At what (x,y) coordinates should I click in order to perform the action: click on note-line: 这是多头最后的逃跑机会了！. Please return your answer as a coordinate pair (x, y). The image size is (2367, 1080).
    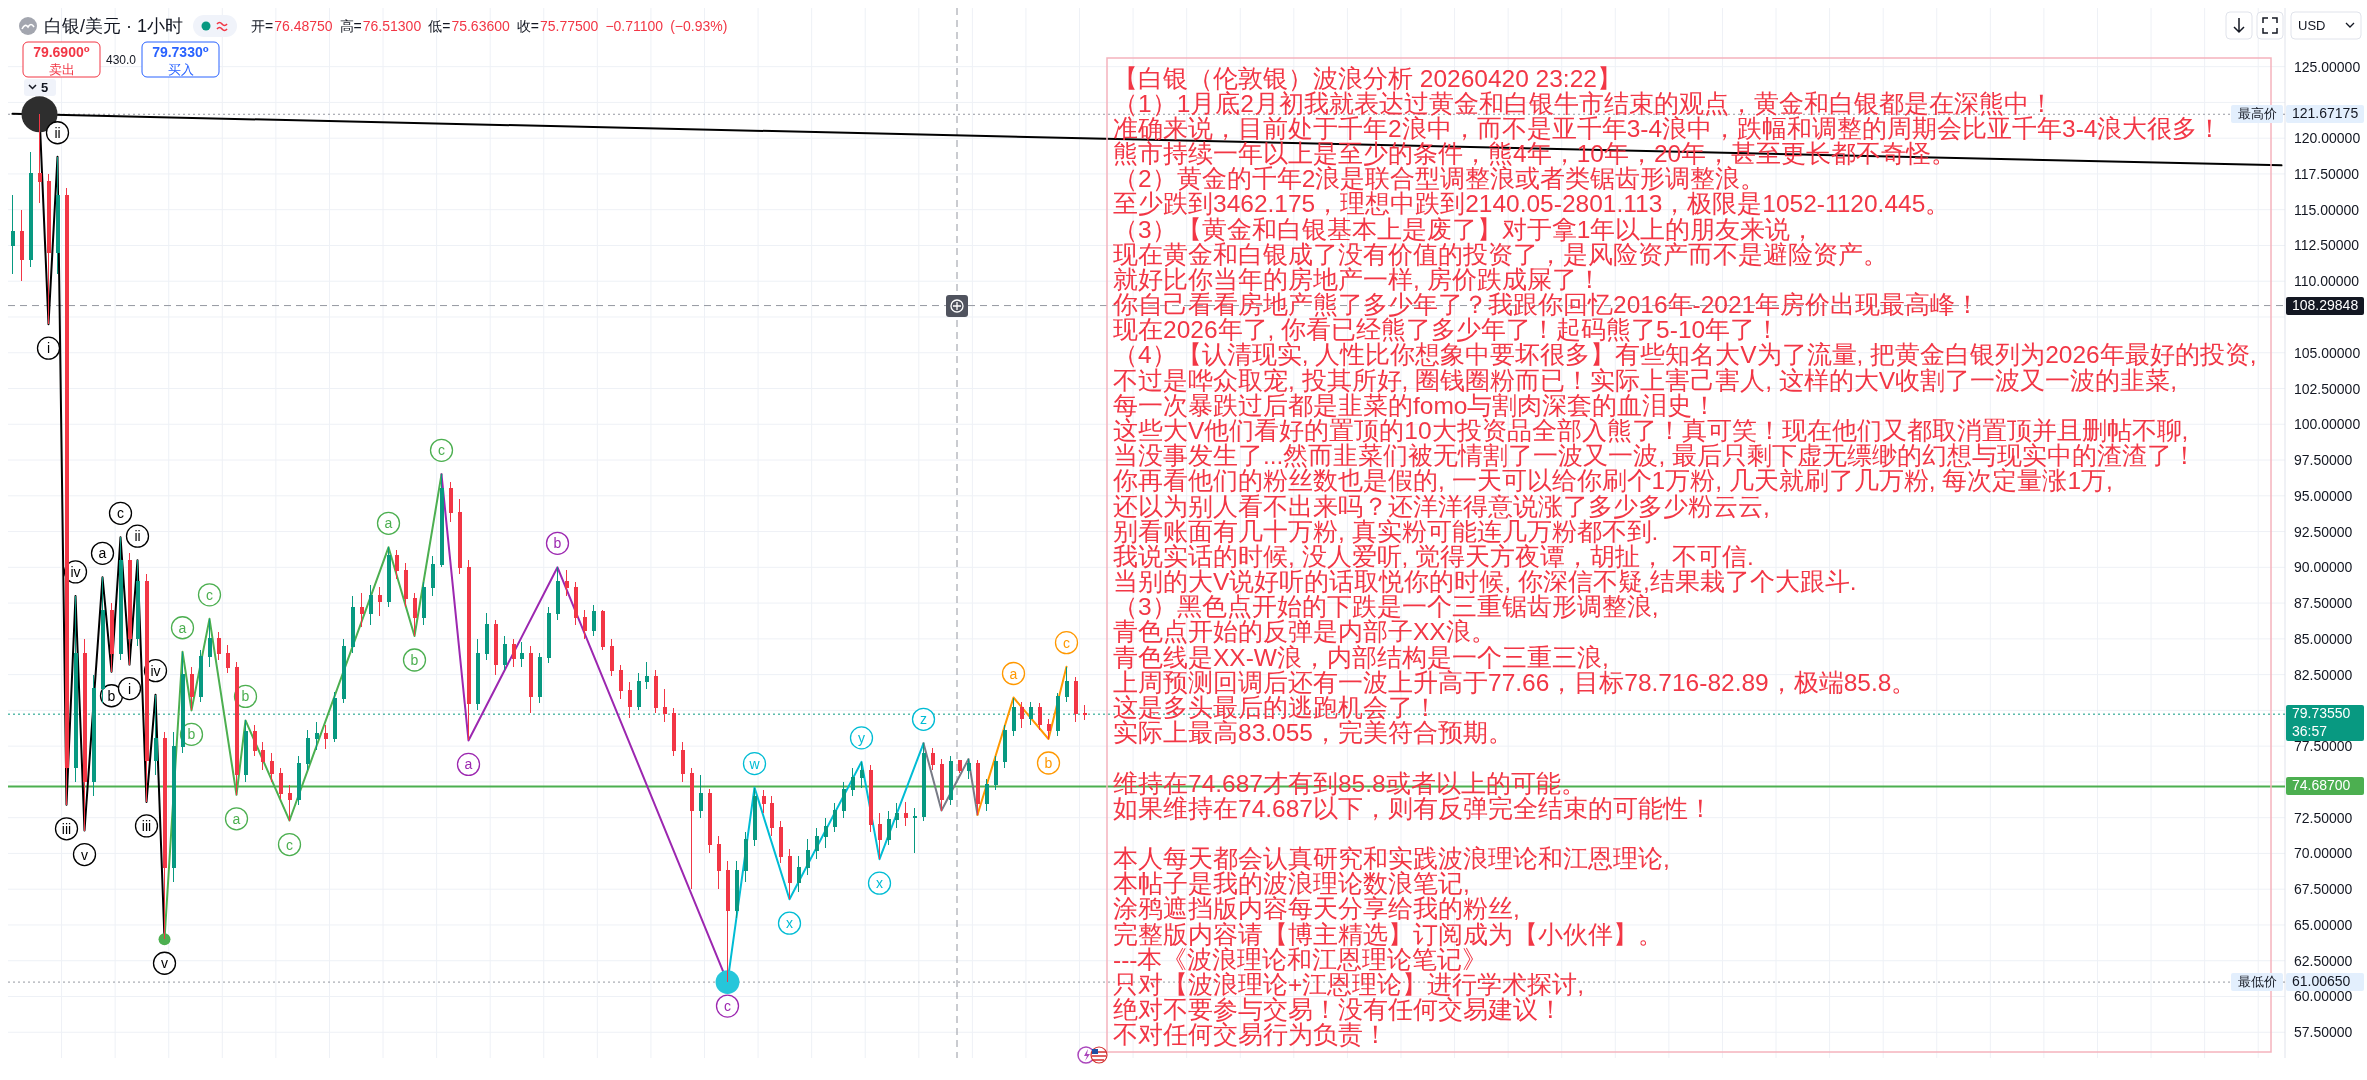
    Looking at the image, I should click on (1275, 707).